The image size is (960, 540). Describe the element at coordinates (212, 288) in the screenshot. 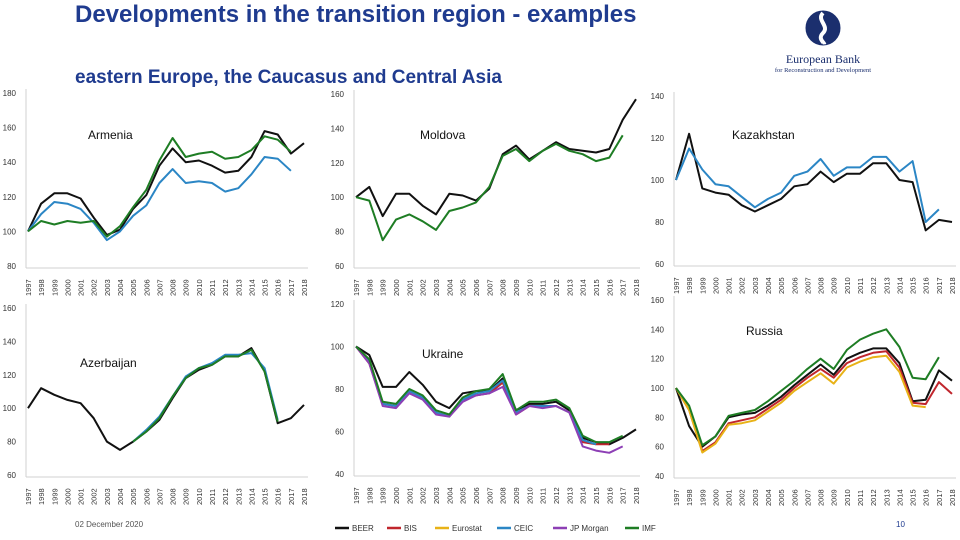

I see `x-tick-label: 2011` at that location.